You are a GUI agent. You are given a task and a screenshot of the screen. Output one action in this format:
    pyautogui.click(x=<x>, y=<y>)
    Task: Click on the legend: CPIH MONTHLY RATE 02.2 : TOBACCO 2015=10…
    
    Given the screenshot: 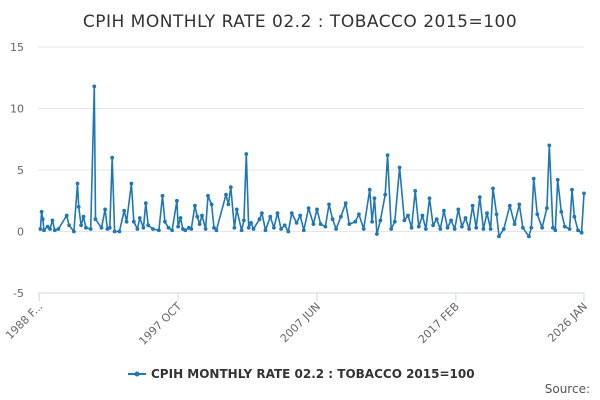 What is the action you would take?
    pyautogui.click(x=301, y=374)
    